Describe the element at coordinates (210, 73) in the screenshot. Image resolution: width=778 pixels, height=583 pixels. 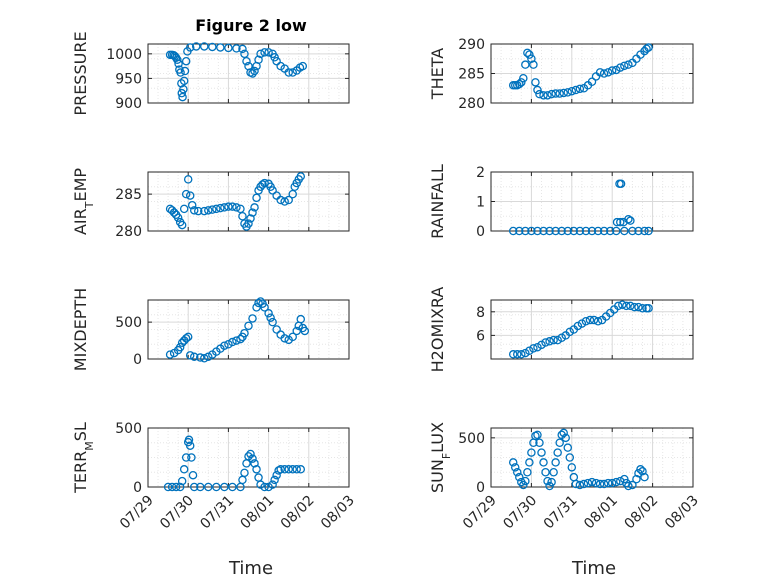
I see `axes-pressure: 900 950 1000 PRESSURE` at that location.